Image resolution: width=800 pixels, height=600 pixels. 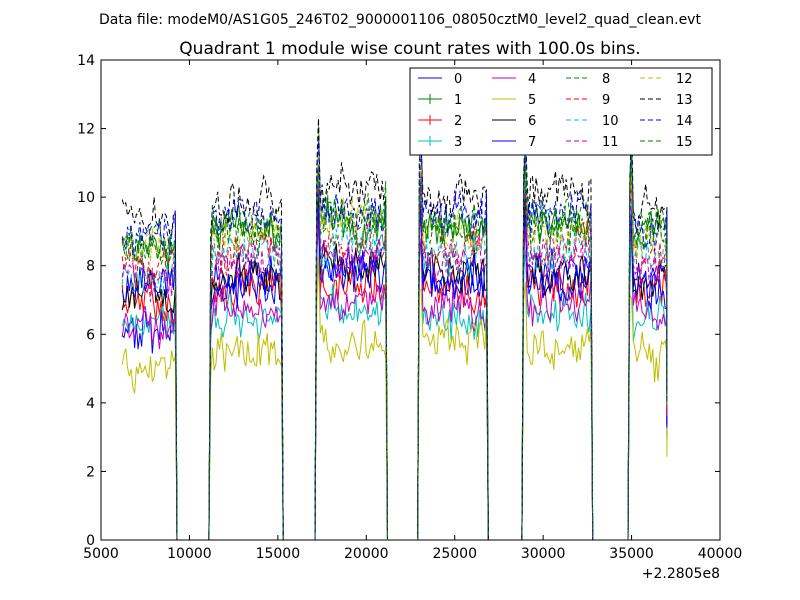 What do you see at coordinates (458, 121) in the screenshot?
I see `legend-label-2: 2` at bounding box center [458, 121].